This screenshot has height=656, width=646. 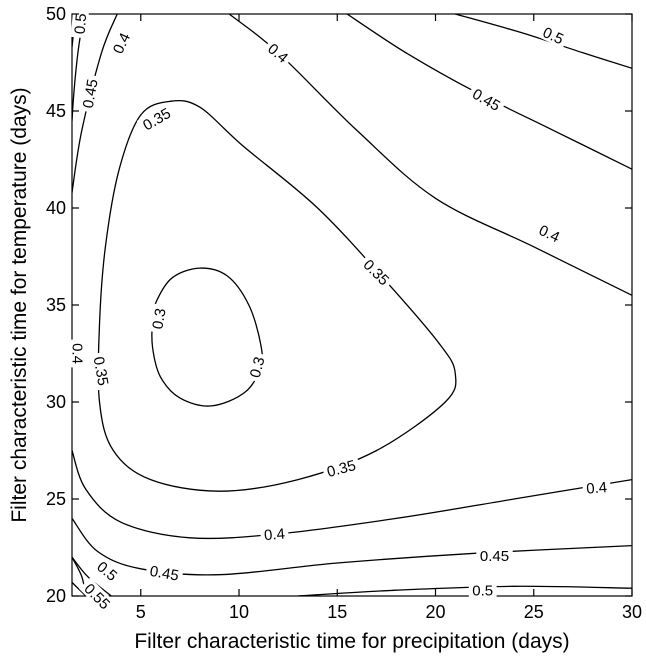 I want to click on contour-label-group-6: 0.45, so click(x=486, y=99).